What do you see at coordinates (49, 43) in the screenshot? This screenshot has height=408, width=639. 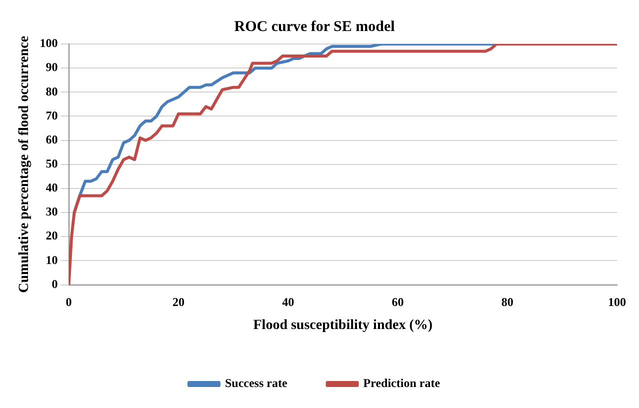 I see `y-tick-label: 100` at bounding box center [49, 43].